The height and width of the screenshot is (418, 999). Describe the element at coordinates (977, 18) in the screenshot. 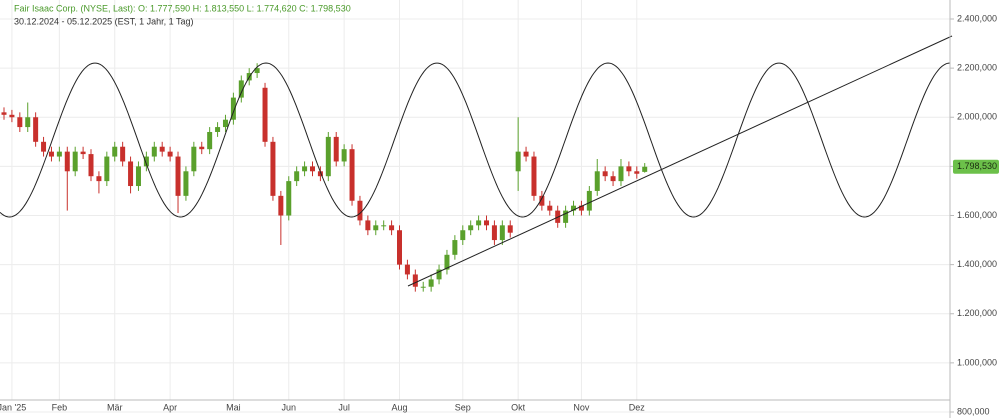

I see `y-tick-label: 2.400,000` at that location.